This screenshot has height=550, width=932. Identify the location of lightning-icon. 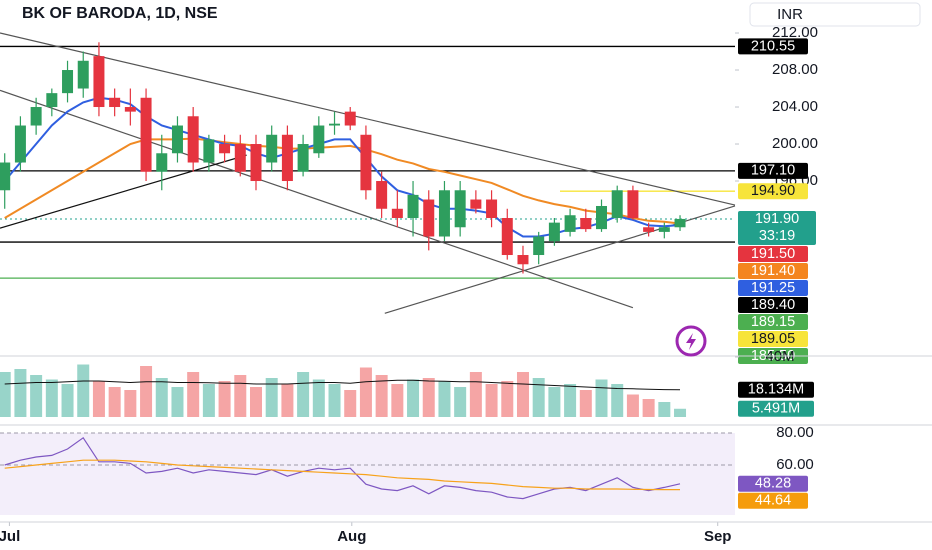
(691, 341).